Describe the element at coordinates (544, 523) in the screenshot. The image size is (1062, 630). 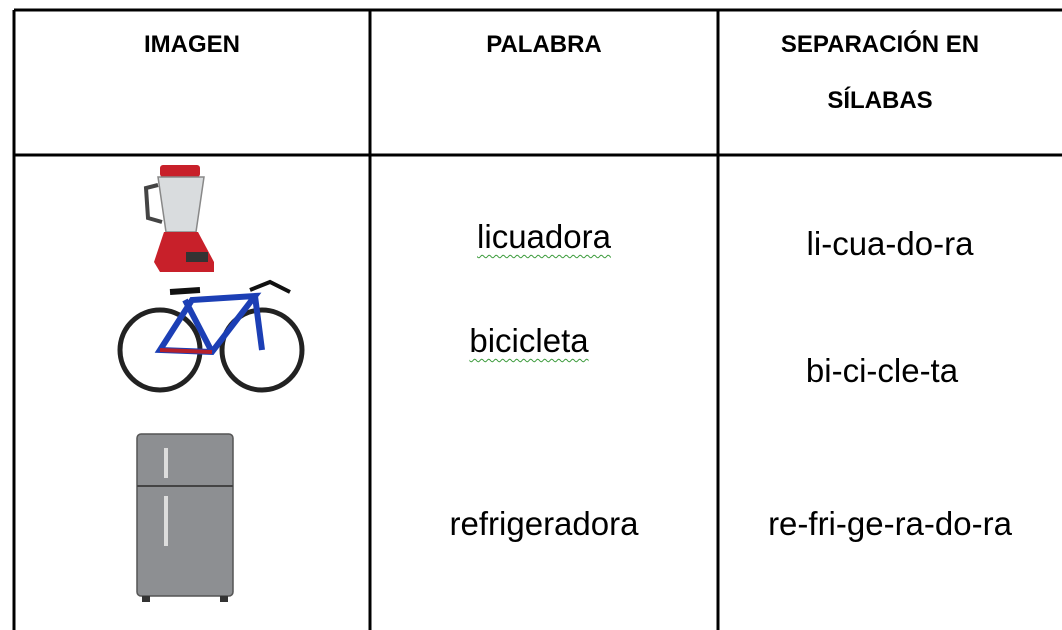
I see `word: refrigeradora` at that location.